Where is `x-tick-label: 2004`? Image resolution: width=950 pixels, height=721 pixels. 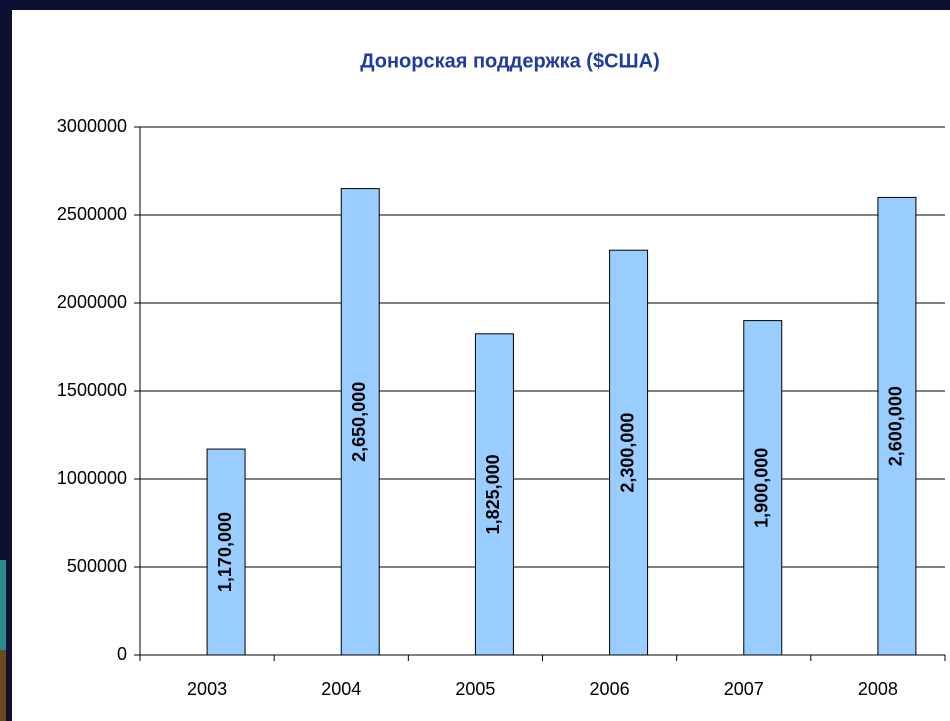
x-tick-label: 2004 is located at coordinates (341, 689).